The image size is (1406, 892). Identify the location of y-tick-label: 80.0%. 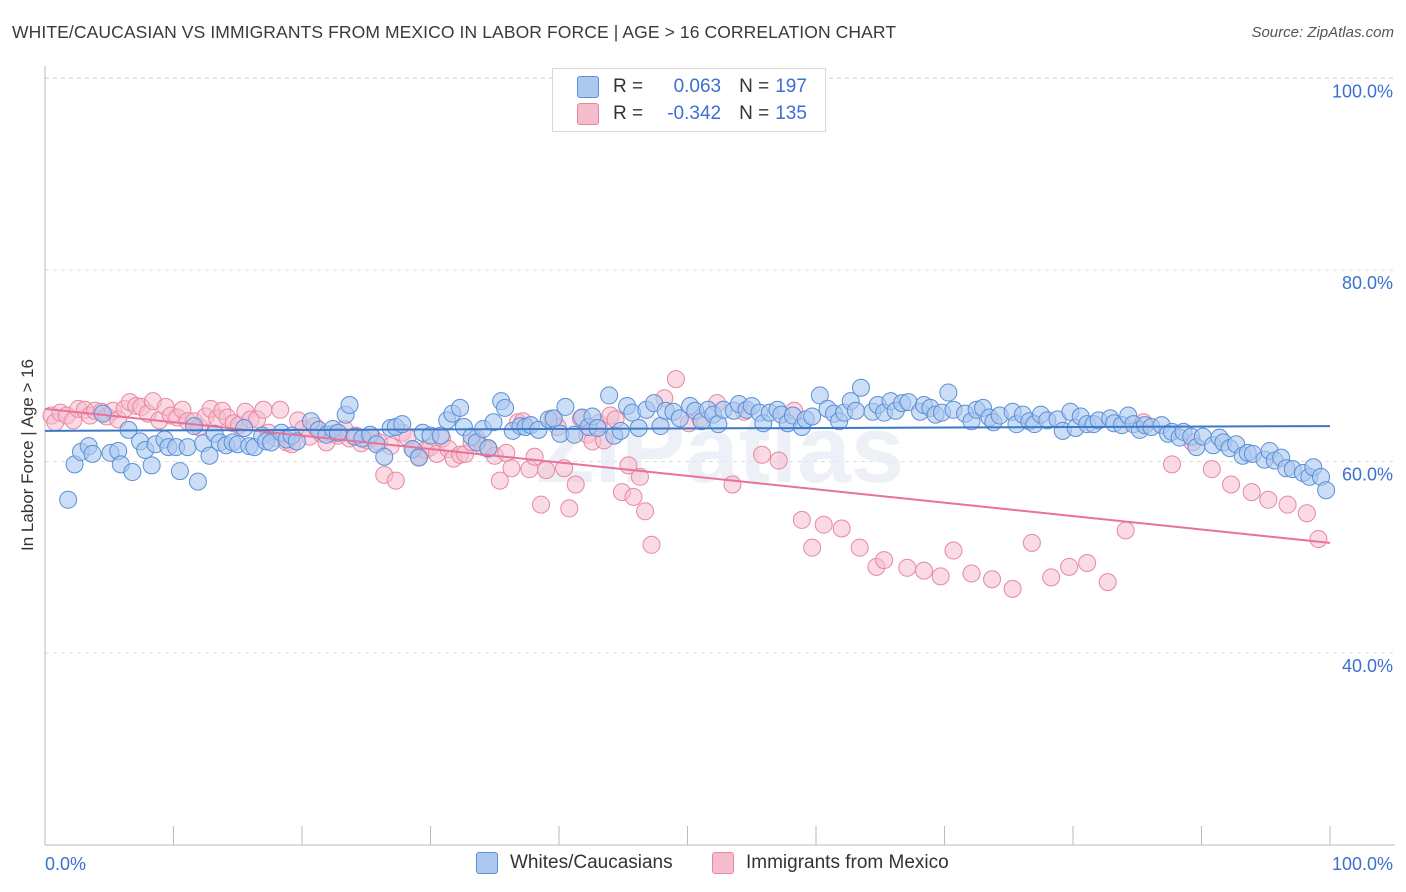
(1367, 283).